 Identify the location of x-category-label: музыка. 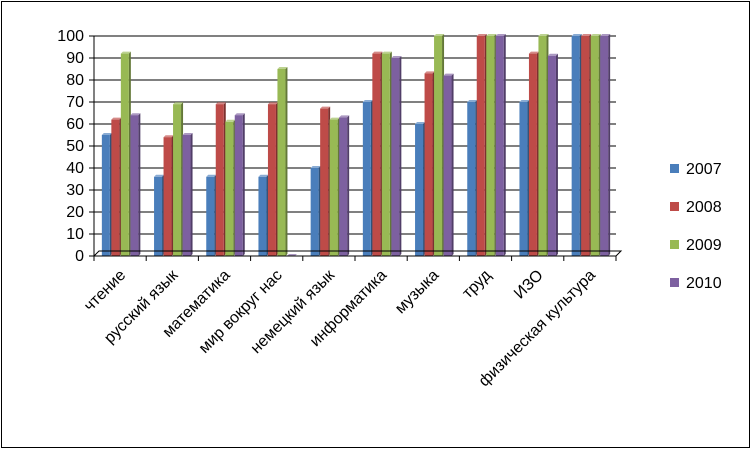
(417, 292).